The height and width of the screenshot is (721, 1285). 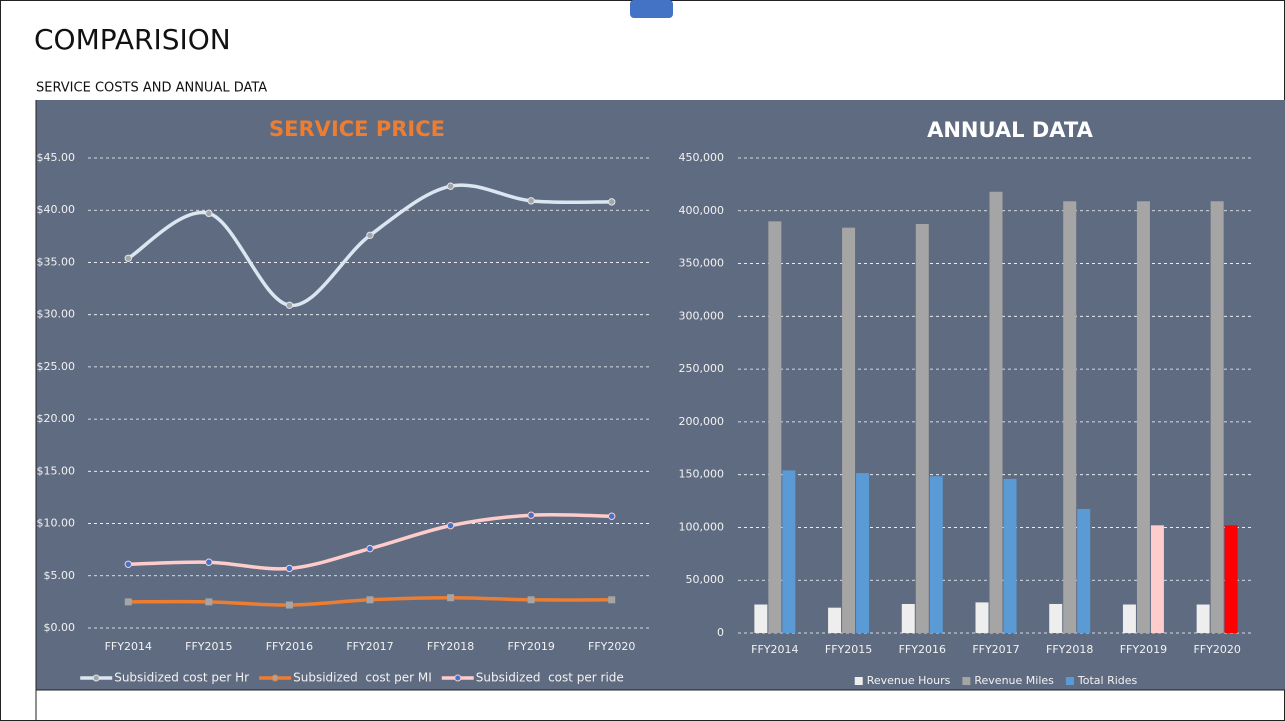 What do you see at coordinates (132, 39) in the screenshot?
I see `slide-title: COMPARISION` at bounding box center [132, 39].